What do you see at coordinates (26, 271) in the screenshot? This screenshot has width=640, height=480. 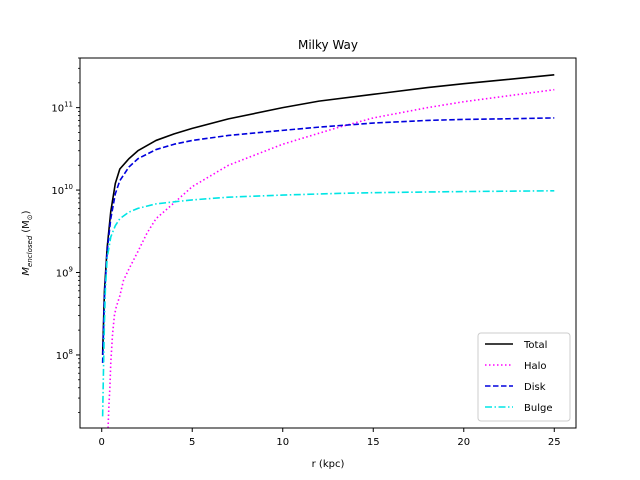 I see `y-axis-label-symbol: M` at bounding box center [26, 271].